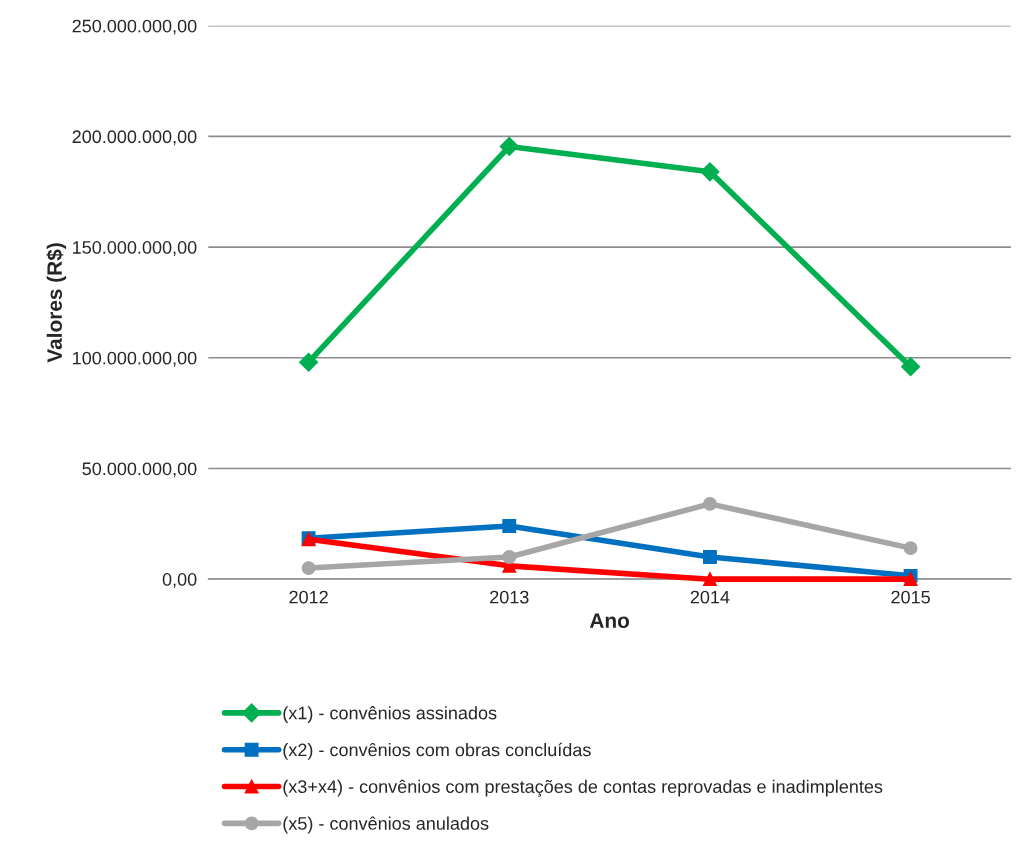 This screenshot has width=1016, height=858. I want to click on x-tick-label: 2012, so click(308, 597).